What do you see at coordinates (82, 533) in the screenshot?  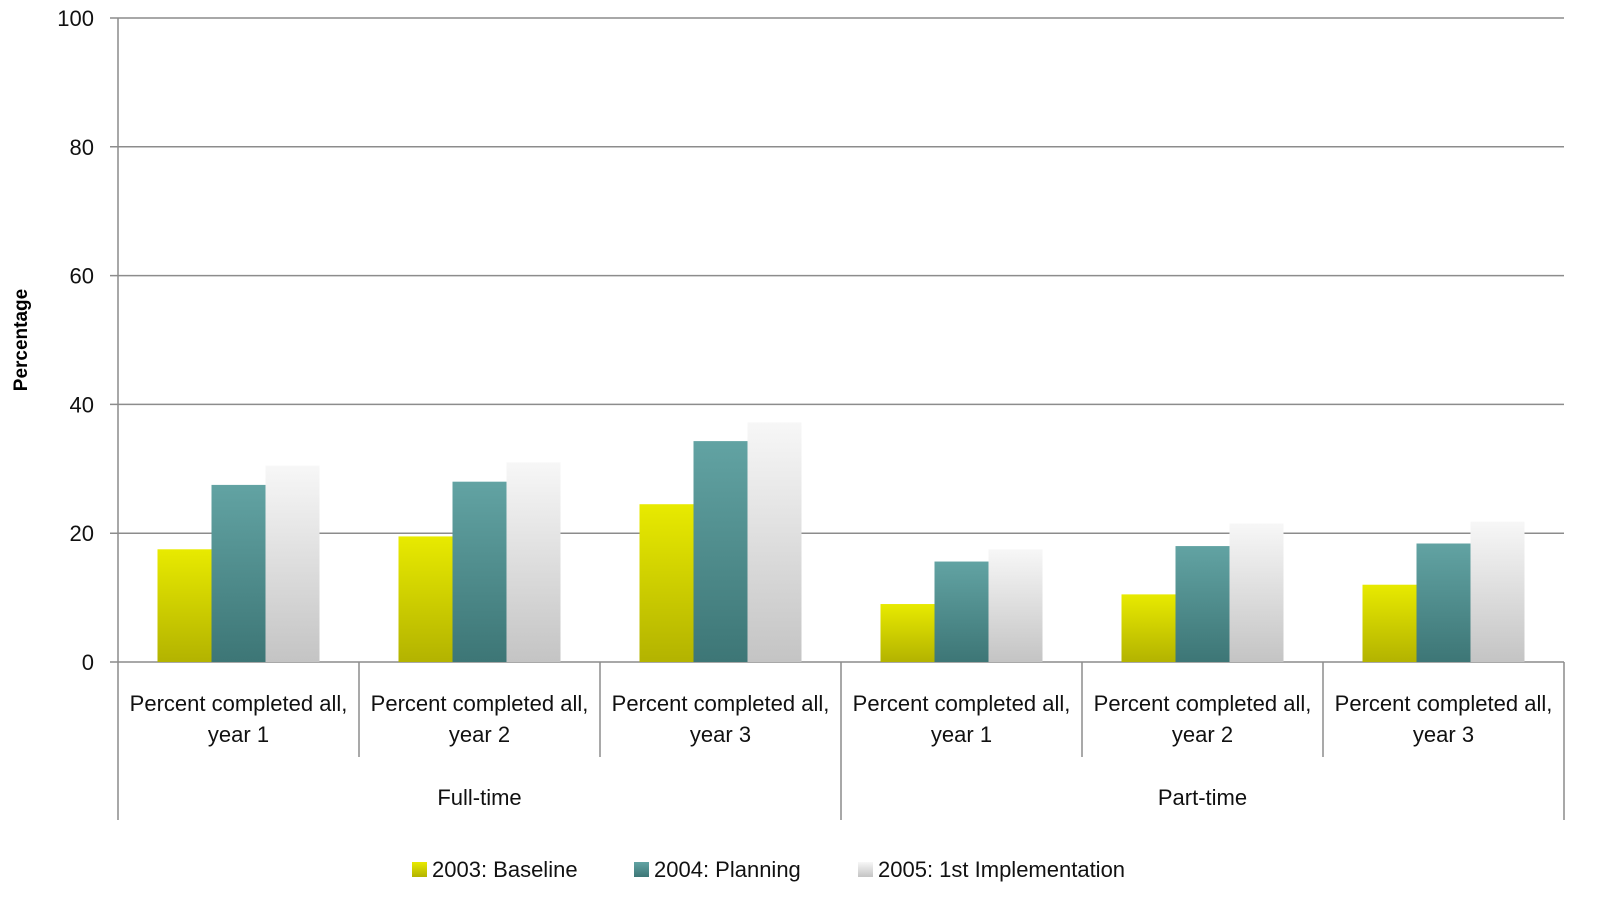 I see `y-tick-label: 20` at bounding box center [82, 533].